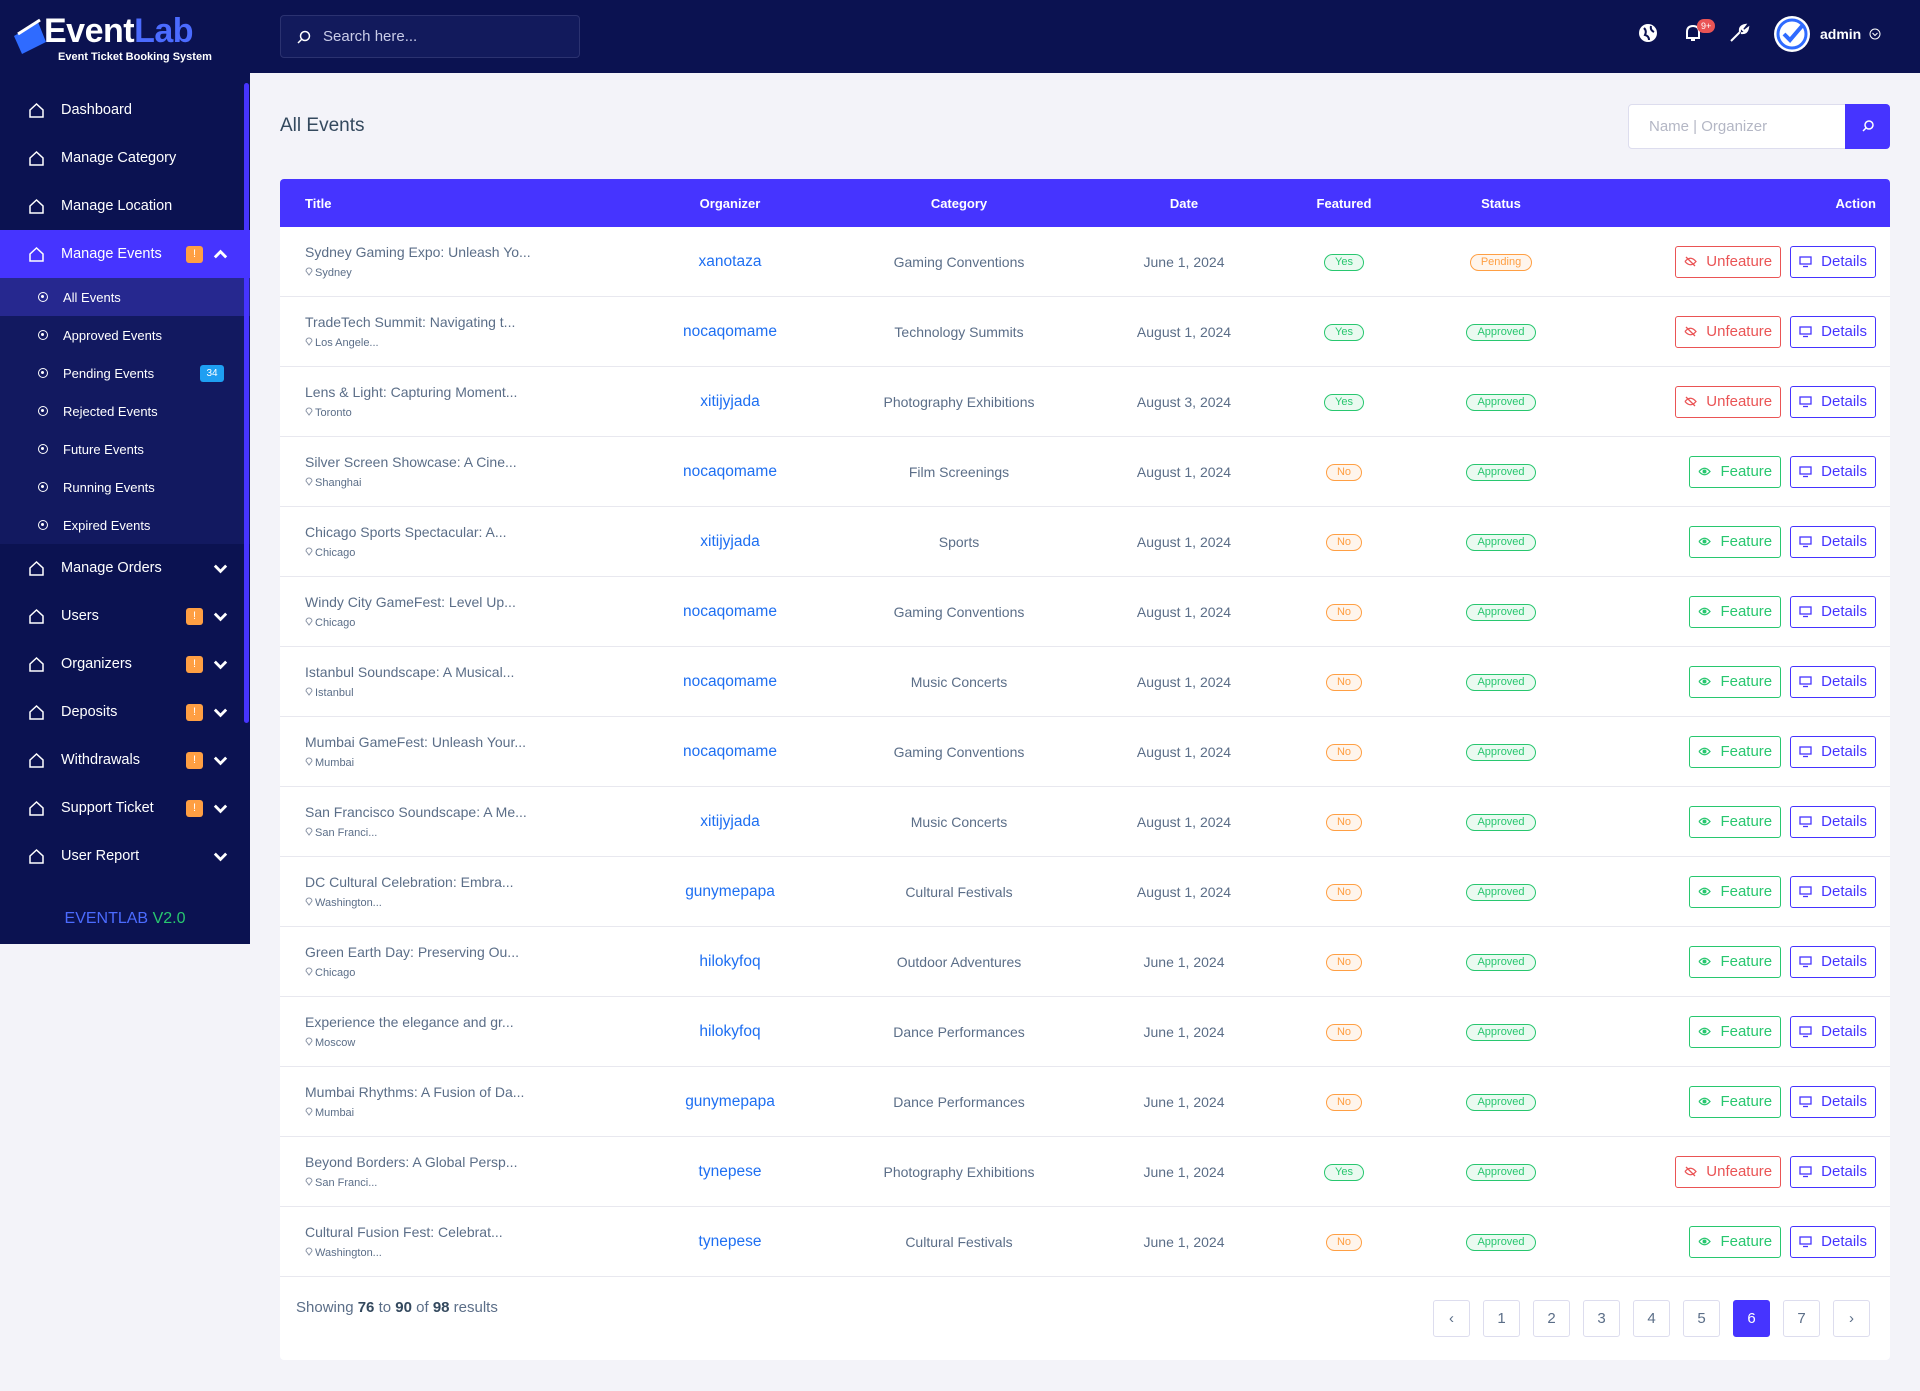 The height and width of the screenshot is (1391, 1920). What do you see at coordinates (43, 525) in the screenshot?
I see `submenu-dot` at bounding box center [43, 525].